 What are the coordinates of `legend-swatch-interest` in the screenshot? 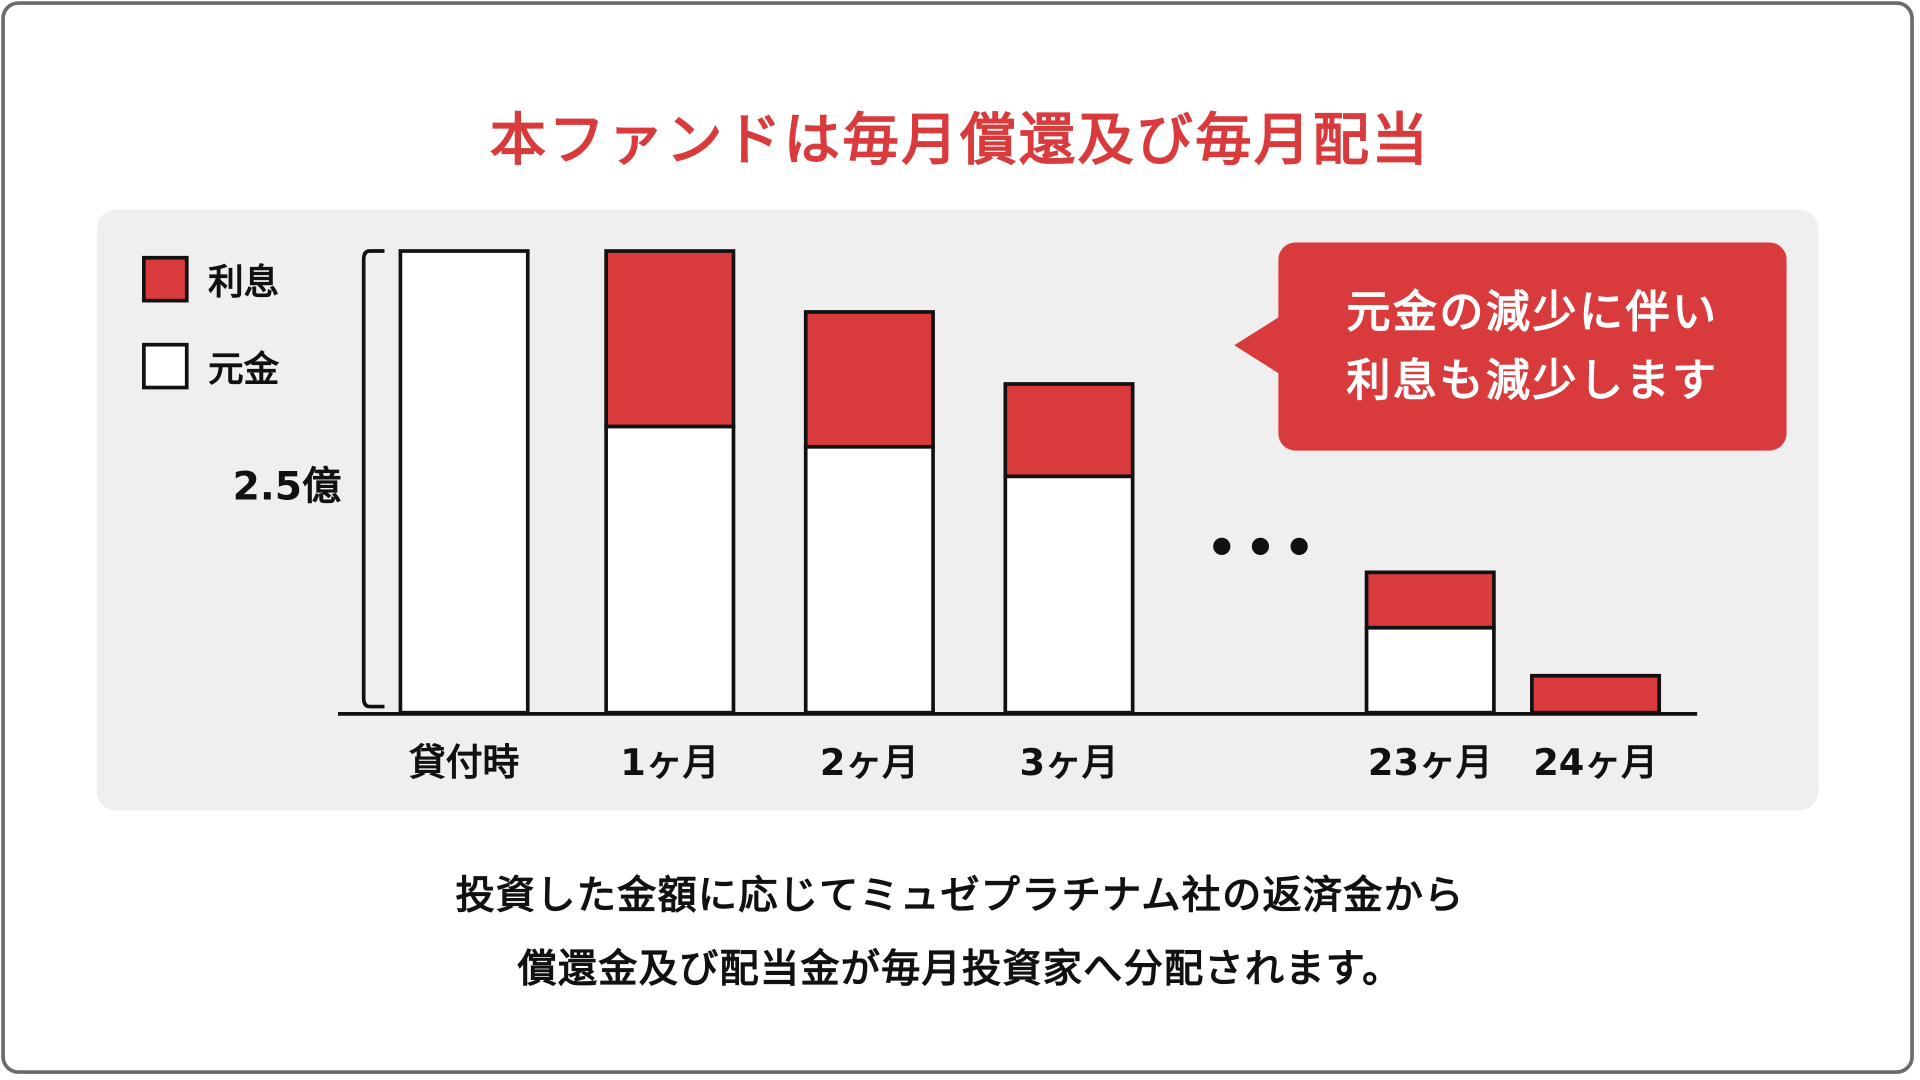 It's located at (165, 279).